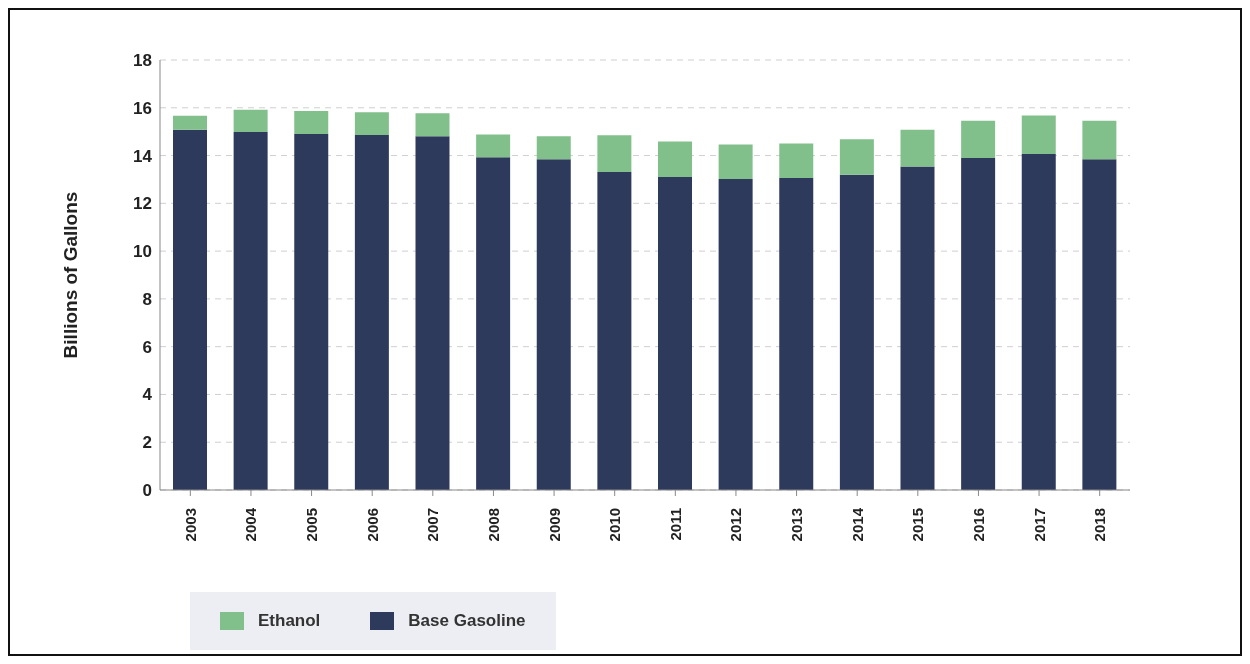 The width and height of the screenshot is (1250, 664). I want to click on x-tick-label: 2004, so click(251, 524).